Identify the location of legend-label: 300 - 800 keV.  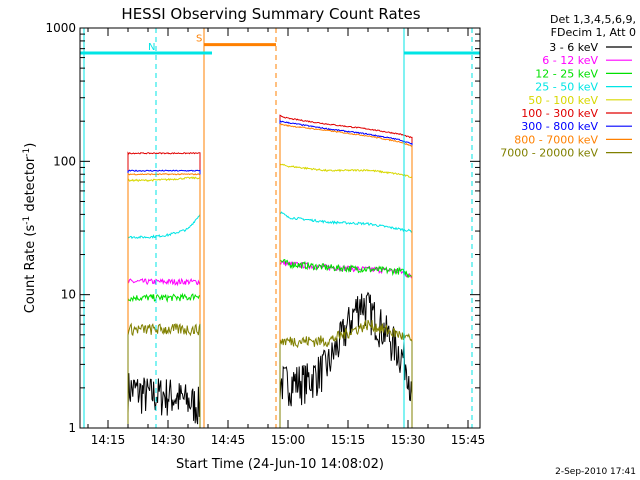
(559, 126).